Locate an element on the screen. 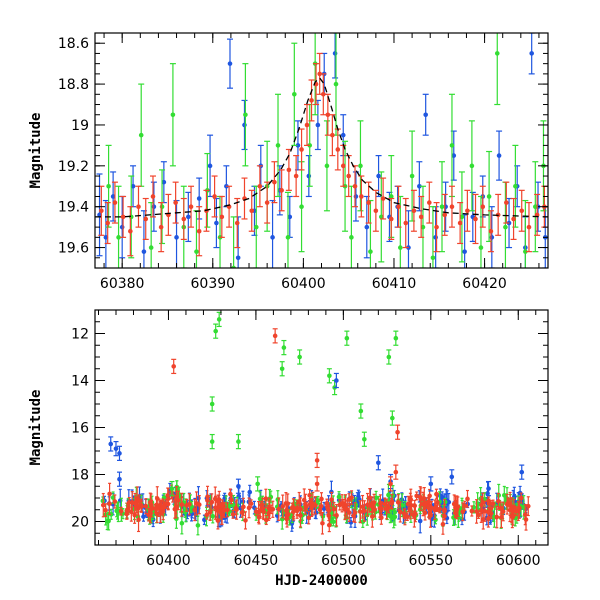 The width and height of the screenshot is (600, 600). x-tick-label: 60500 is located at coordinates (343, 561).